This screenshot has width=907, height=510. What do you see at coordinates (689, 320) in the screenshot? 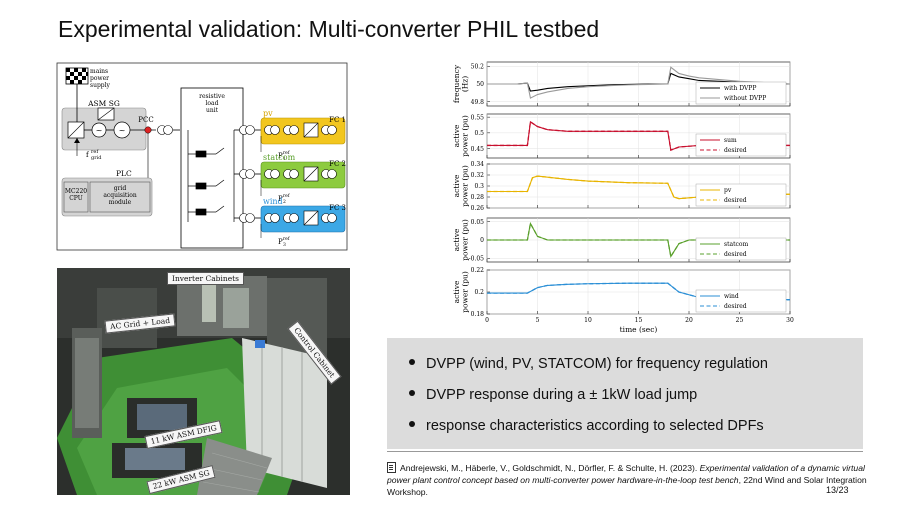
I see `x-tick-label: 20` at bounding box center [689, 320].